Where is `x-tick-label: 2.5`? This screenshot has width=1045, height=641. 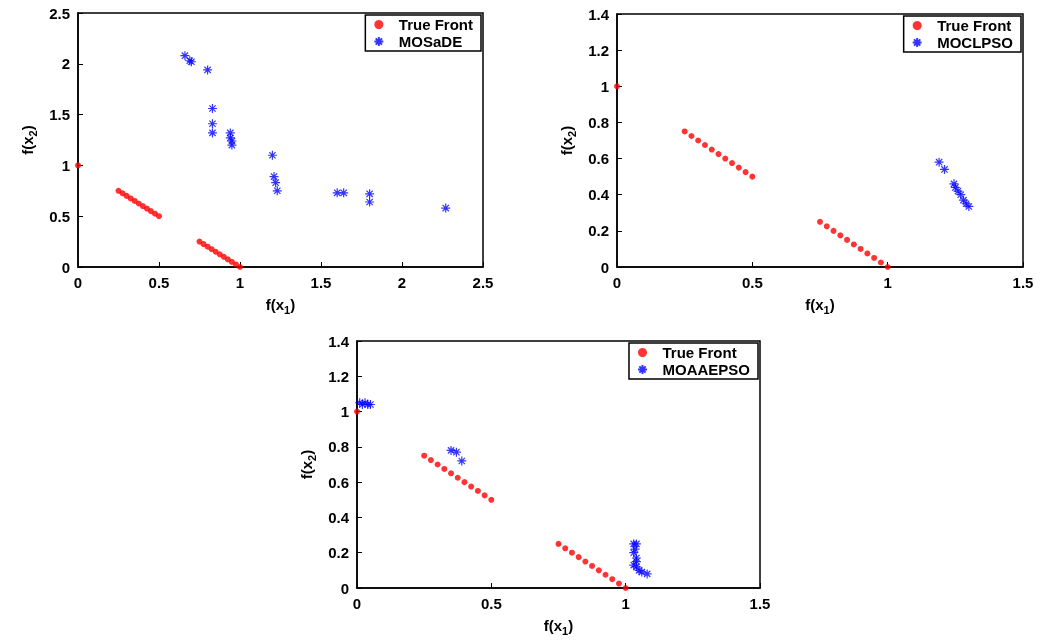
x-tick-label: 2.5 is located at coordinates (483, 282).